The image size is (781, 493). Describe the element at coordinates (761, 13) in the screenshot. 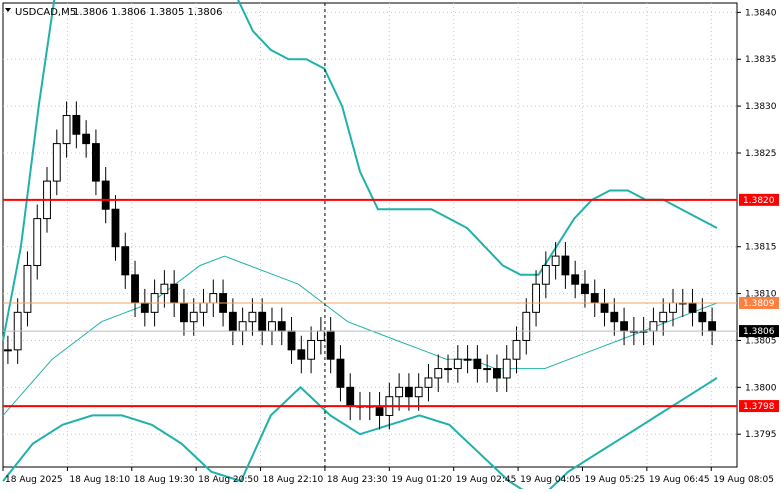

I see `y-tick-label: 1.3840` at that location.